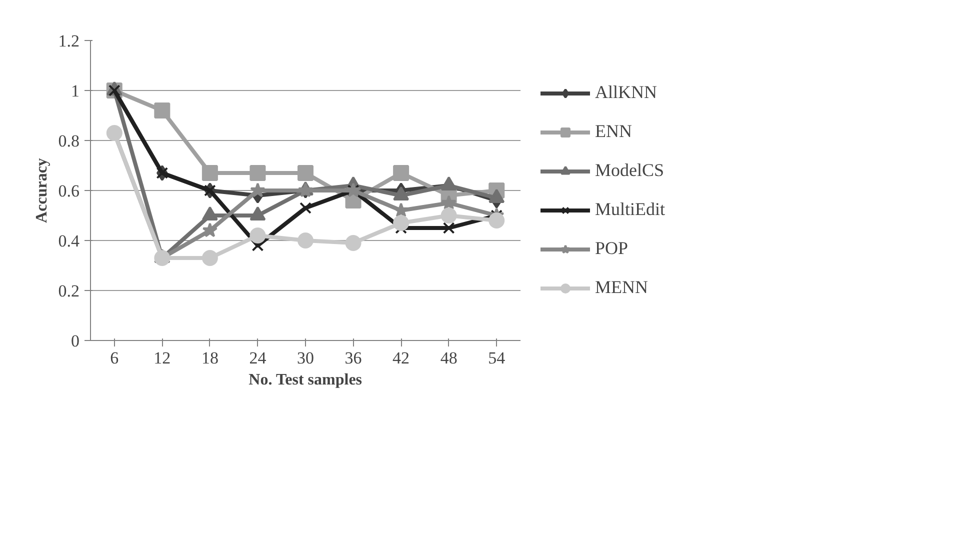 This screenshot has height=548, width=955. Describe the element at coordinates (305, 358) in the screenshot. I see `x-tick-label: 30` at that location.